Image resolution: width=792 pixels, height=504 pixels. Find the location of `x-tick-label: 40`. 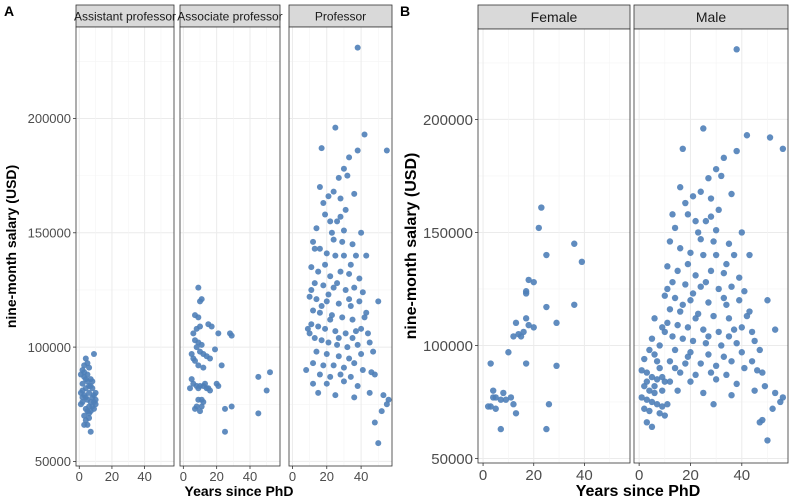

x-tick-label: 40 is located at coordinates (144, 476).